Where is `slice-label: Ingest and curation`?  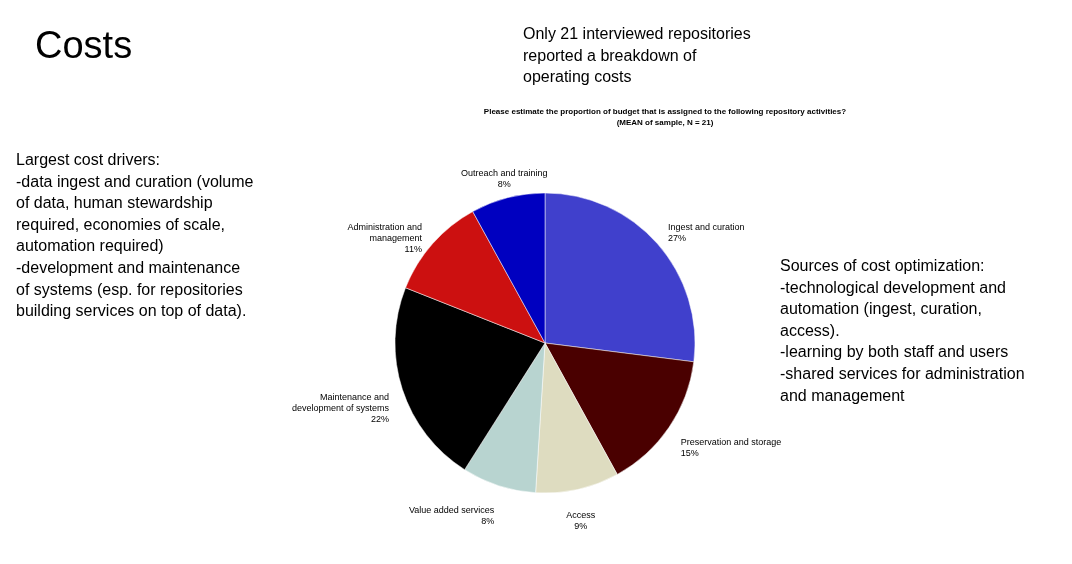
slice-label: Ingest and curation is located at coordinates (706, 226).